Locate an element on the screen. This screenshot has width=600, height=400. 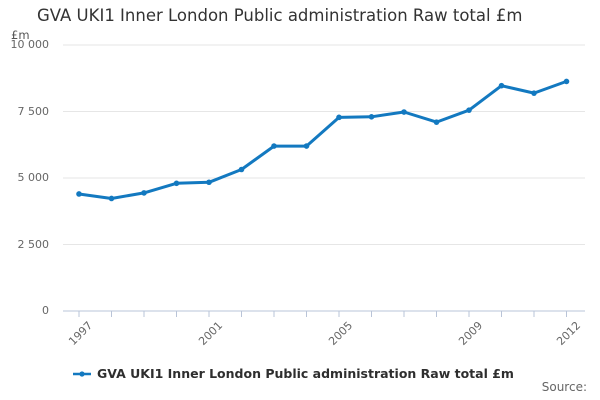
y-tick-label: 0 is located at coordinates (45, 310).